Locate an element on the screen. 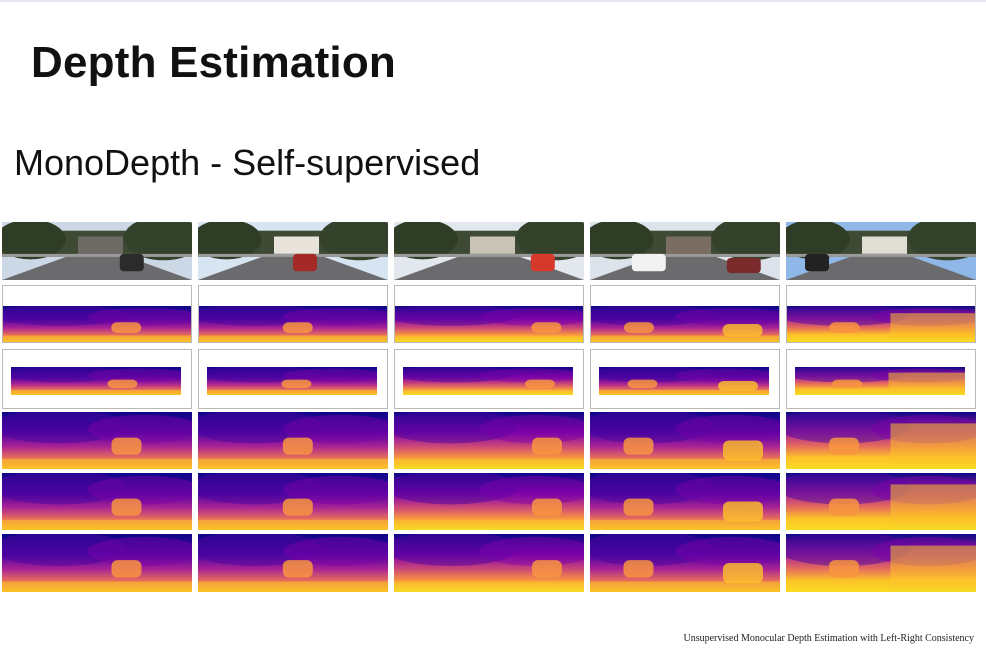  slide-subtitle: MonoDepth - Self-supervised is located at coordinates (247, 162).